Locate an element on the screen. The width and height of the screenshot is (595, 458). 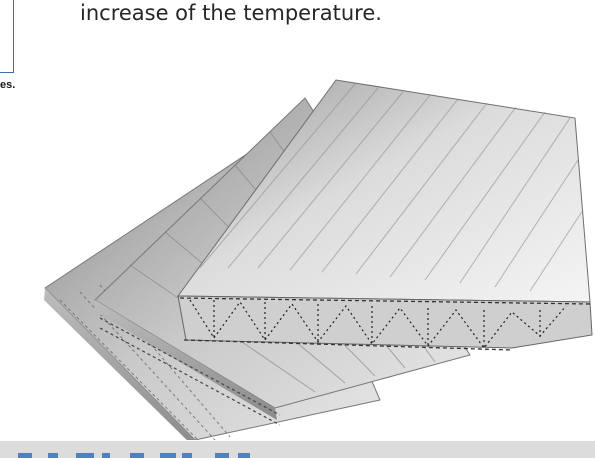
footer-band is located at coordinates (297, 449).